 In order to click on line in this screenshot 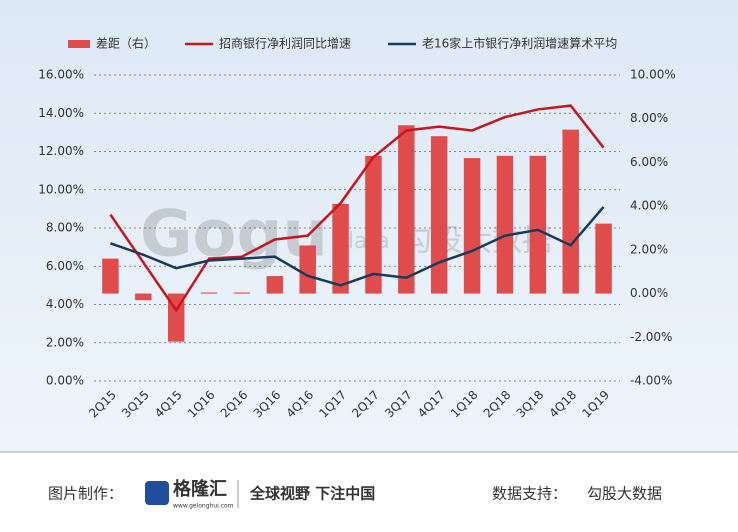, I will do `click(357, 246)`.